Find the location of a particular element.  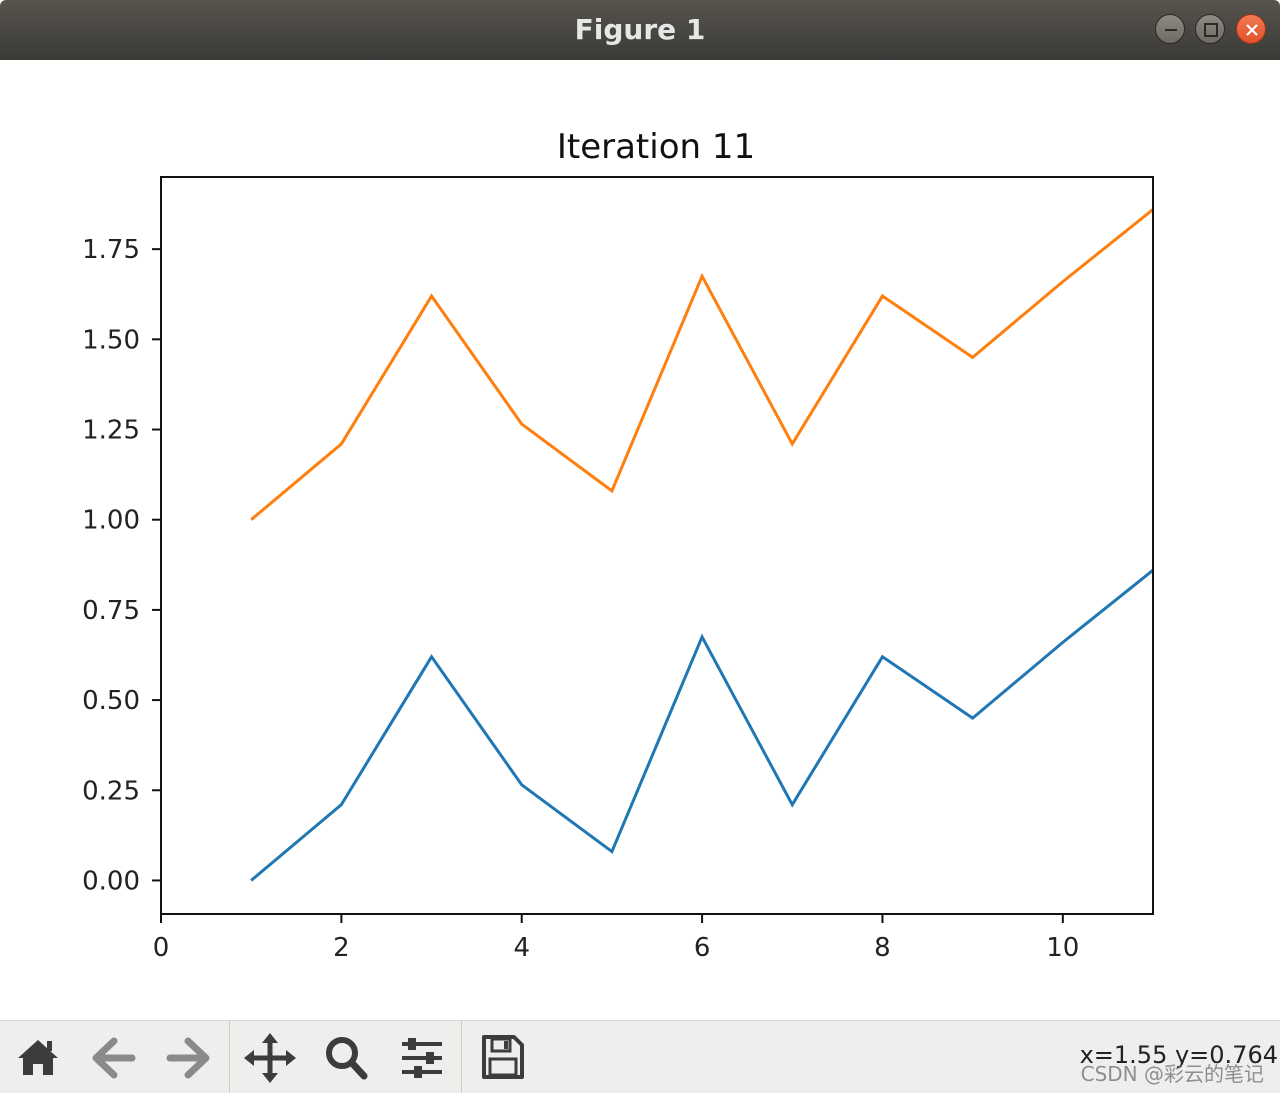

save-button is located at coordinates (502, 1057).